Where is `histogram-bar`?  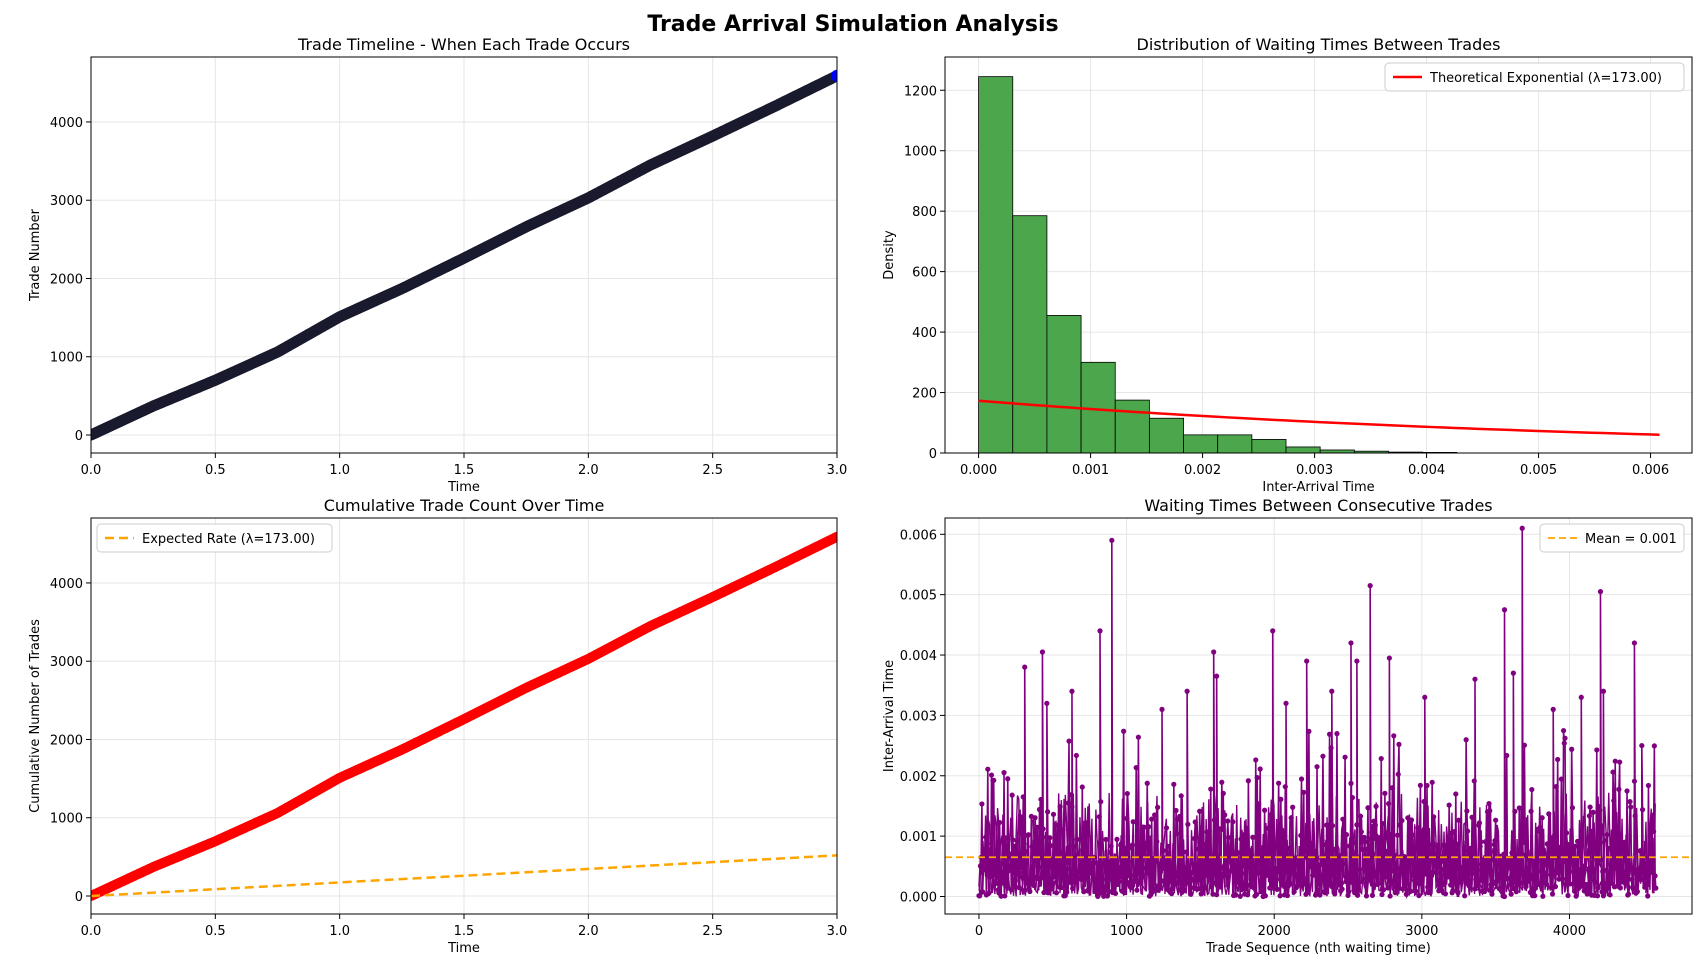 histogram-bar is located at coordinates (996, 264).